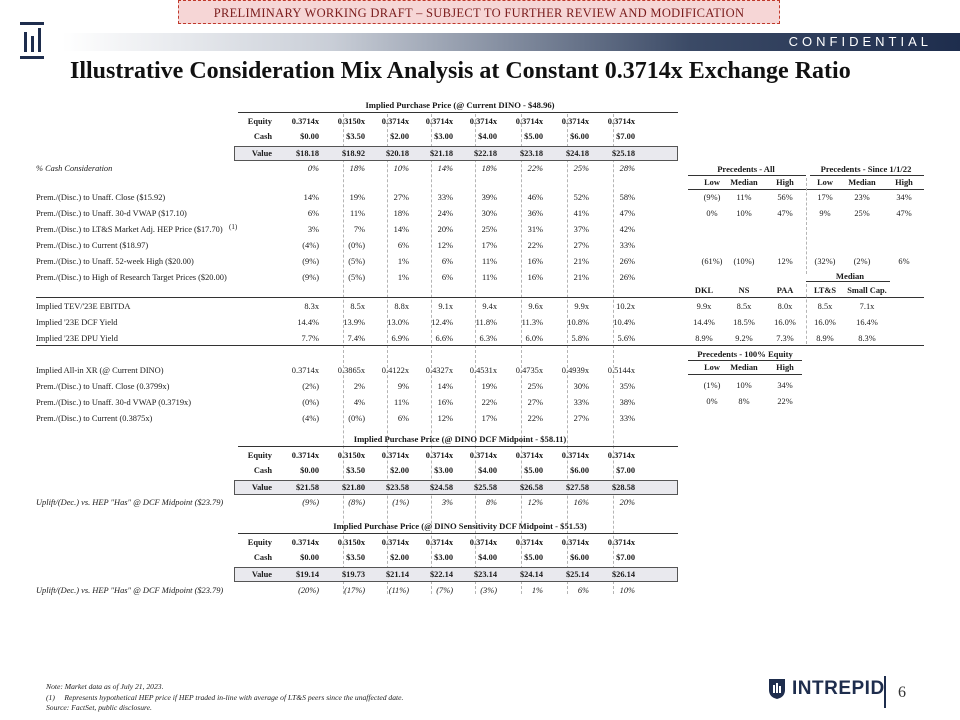 This screenshot has width=960, height=720. What do you see at coordinates (866, 169) in the screenshot?
I see `precedents-since-header: Precedents - Since 1/1/22` at bounding box center [866, 169].